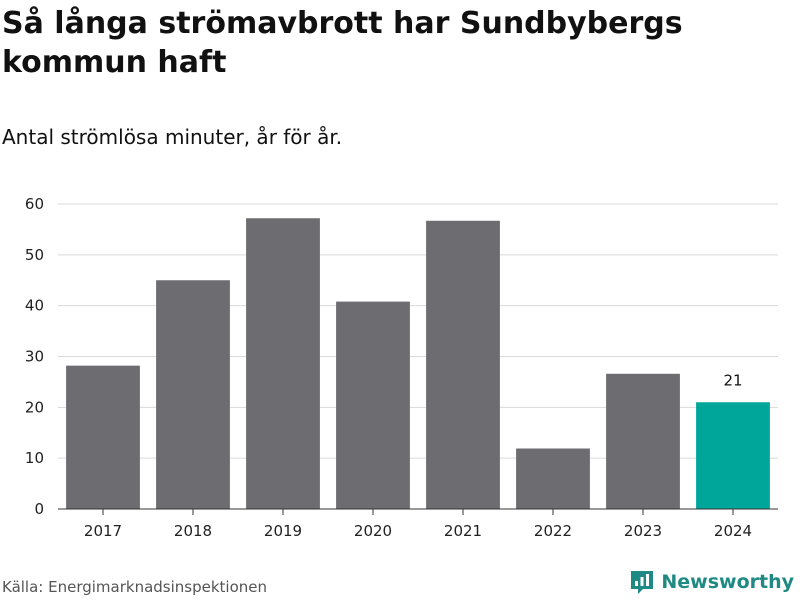  What do you see at coordinates (373, 531) in the screenshot?
I see `x-tick-label-2020: 2020` at bounding box center [373, 531].